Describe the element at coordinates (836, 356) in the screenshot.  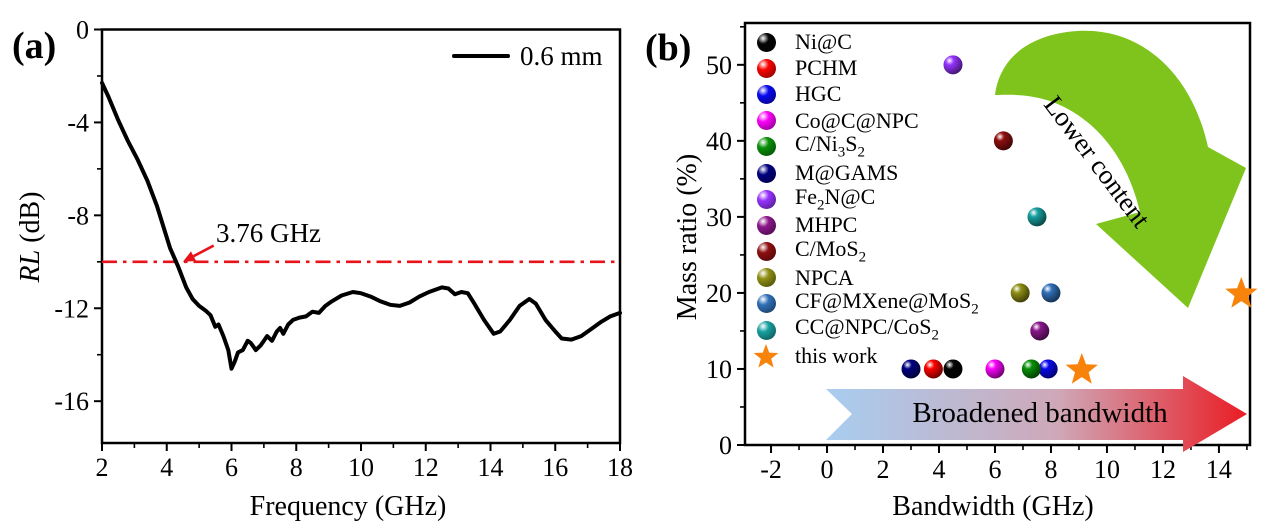
I see `legend-label: this work` at that location.